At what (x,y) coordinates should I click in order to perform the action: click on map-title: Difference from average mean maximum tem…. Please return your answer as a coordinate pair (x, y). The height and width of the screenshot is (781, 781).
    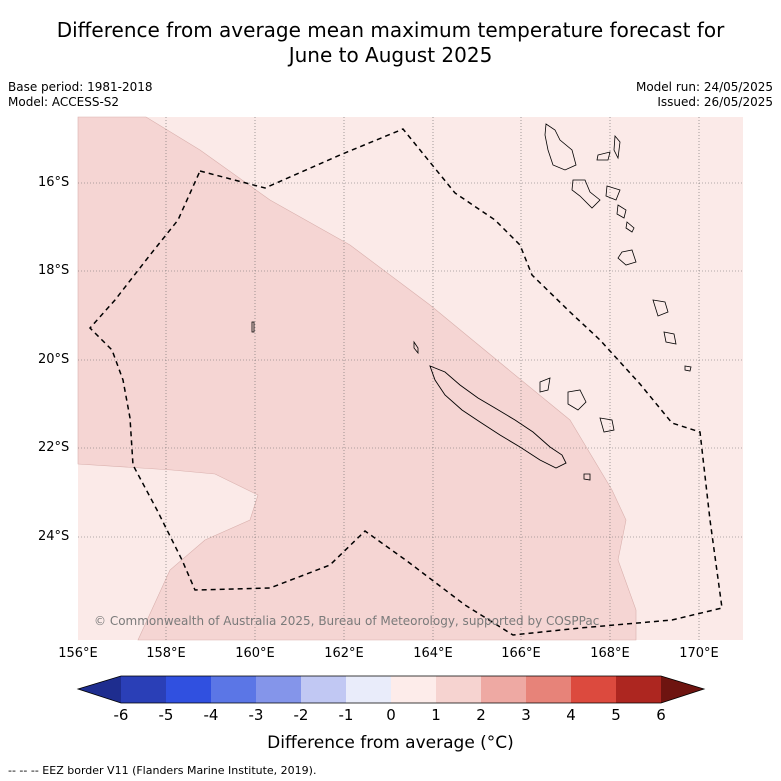
    Looking at the image, I should click on (390, 43).